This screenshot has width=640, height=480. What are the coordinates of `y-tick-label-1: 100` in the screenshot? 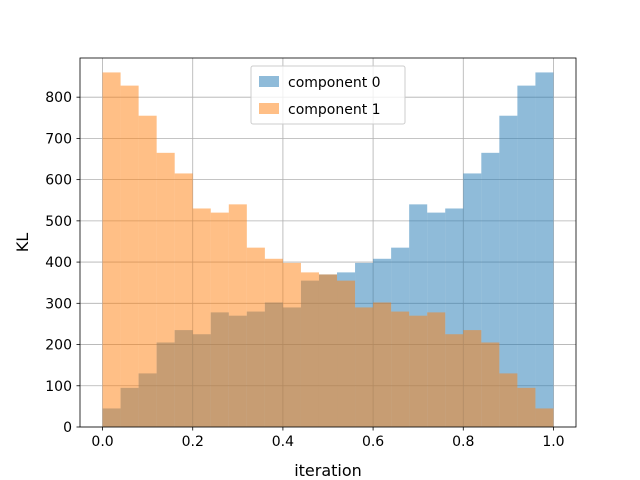 It's located at (58, 387).